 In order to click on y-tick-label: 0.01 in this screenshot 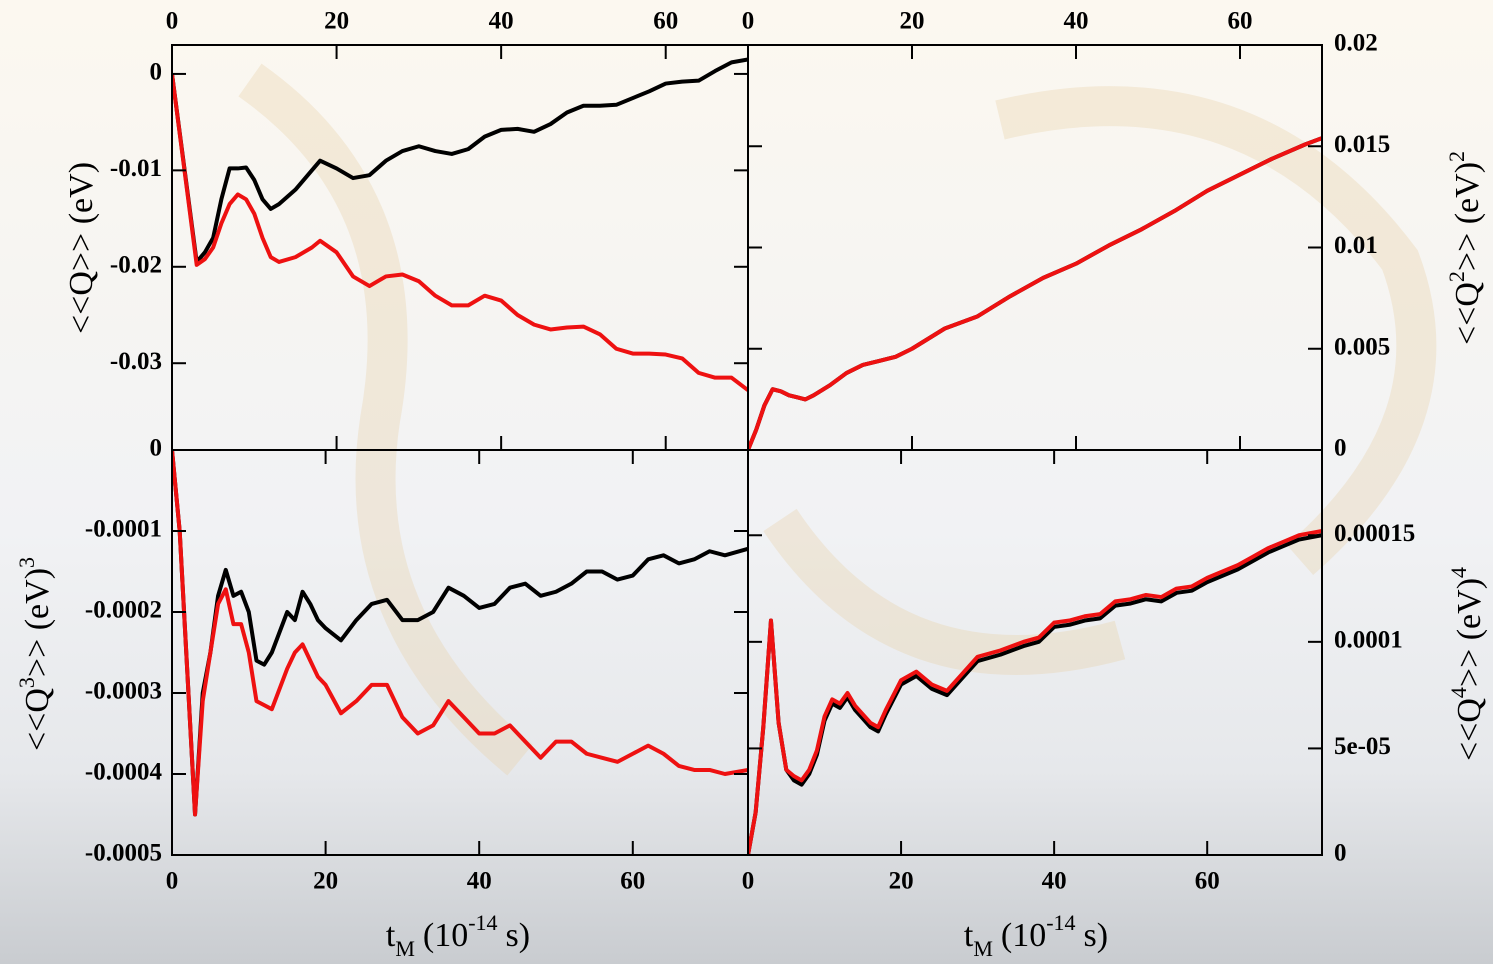, I will do `click(1356, 245)`.